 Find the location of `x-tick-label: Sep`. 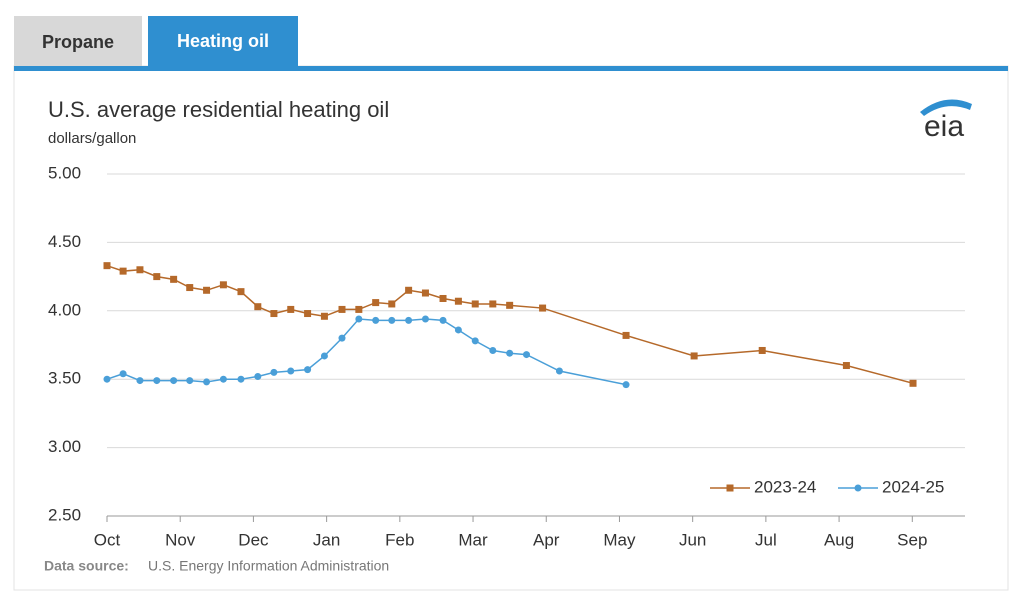

x-tick-label: Sep is located at coordinates (912, 539).